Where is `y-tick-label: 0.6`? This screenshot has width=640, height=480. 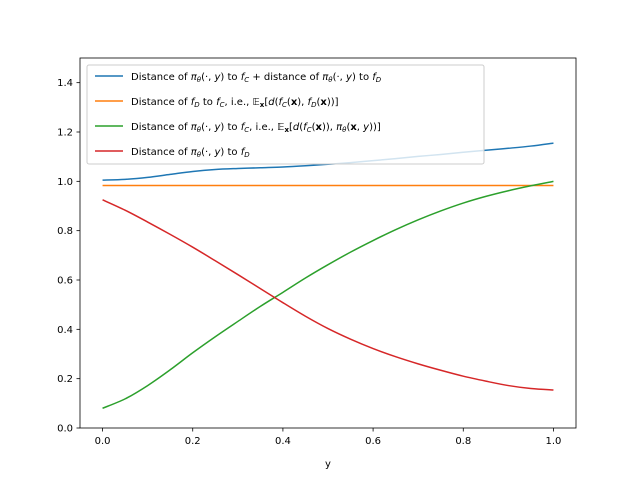
y-tick-label: 0.6 is located at coordinates (65, 281).